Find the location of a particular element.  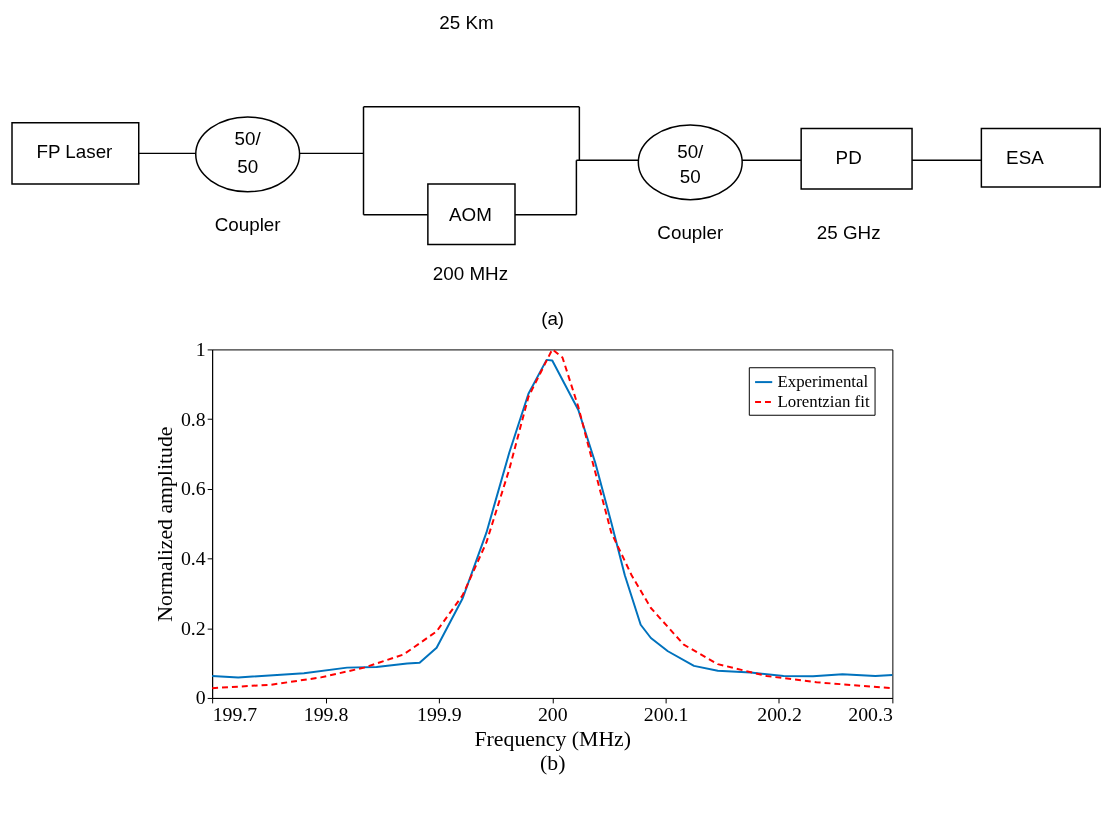

text: FP Laser is located at coordinates (74, 152).